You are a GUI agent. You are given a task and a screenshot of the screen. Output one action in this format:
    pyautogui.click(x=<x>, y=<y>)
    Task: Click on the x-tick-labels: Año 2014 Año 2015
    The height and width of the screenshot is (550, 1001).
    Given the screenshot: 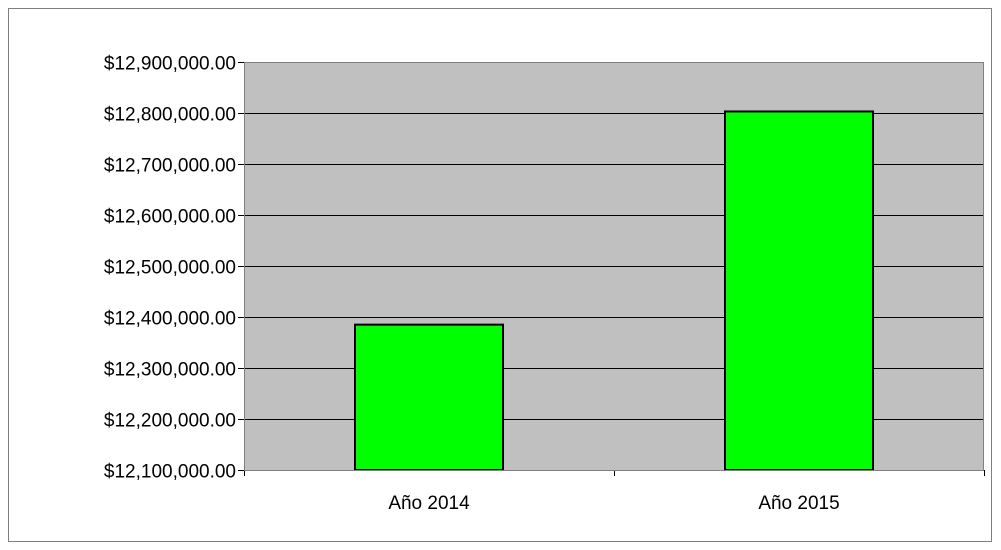 What is the action you would take?
    pyautogui.click(x=613, y=503)
    